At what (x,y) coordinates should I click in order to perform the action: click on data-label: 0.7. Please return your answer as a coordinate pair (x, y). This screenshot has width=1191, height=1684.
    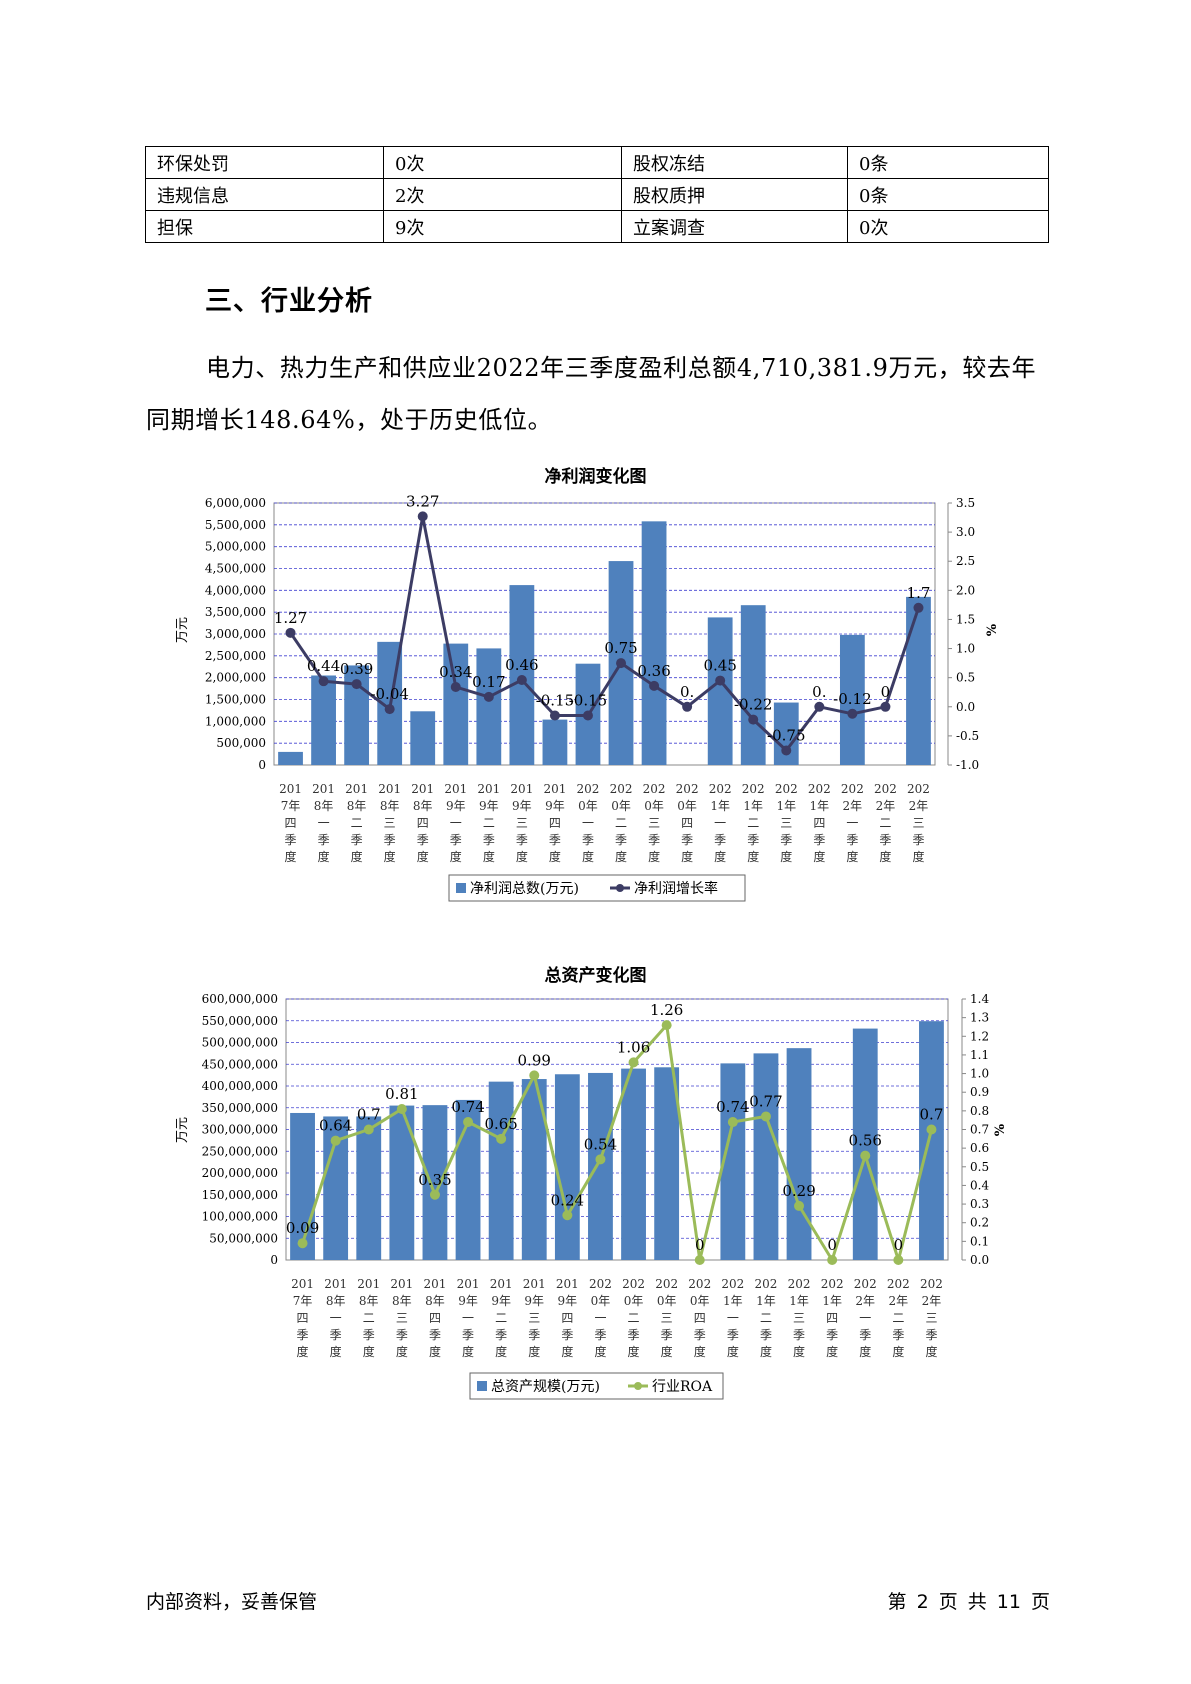
    Looking at the image, I should click on (369, 1115).